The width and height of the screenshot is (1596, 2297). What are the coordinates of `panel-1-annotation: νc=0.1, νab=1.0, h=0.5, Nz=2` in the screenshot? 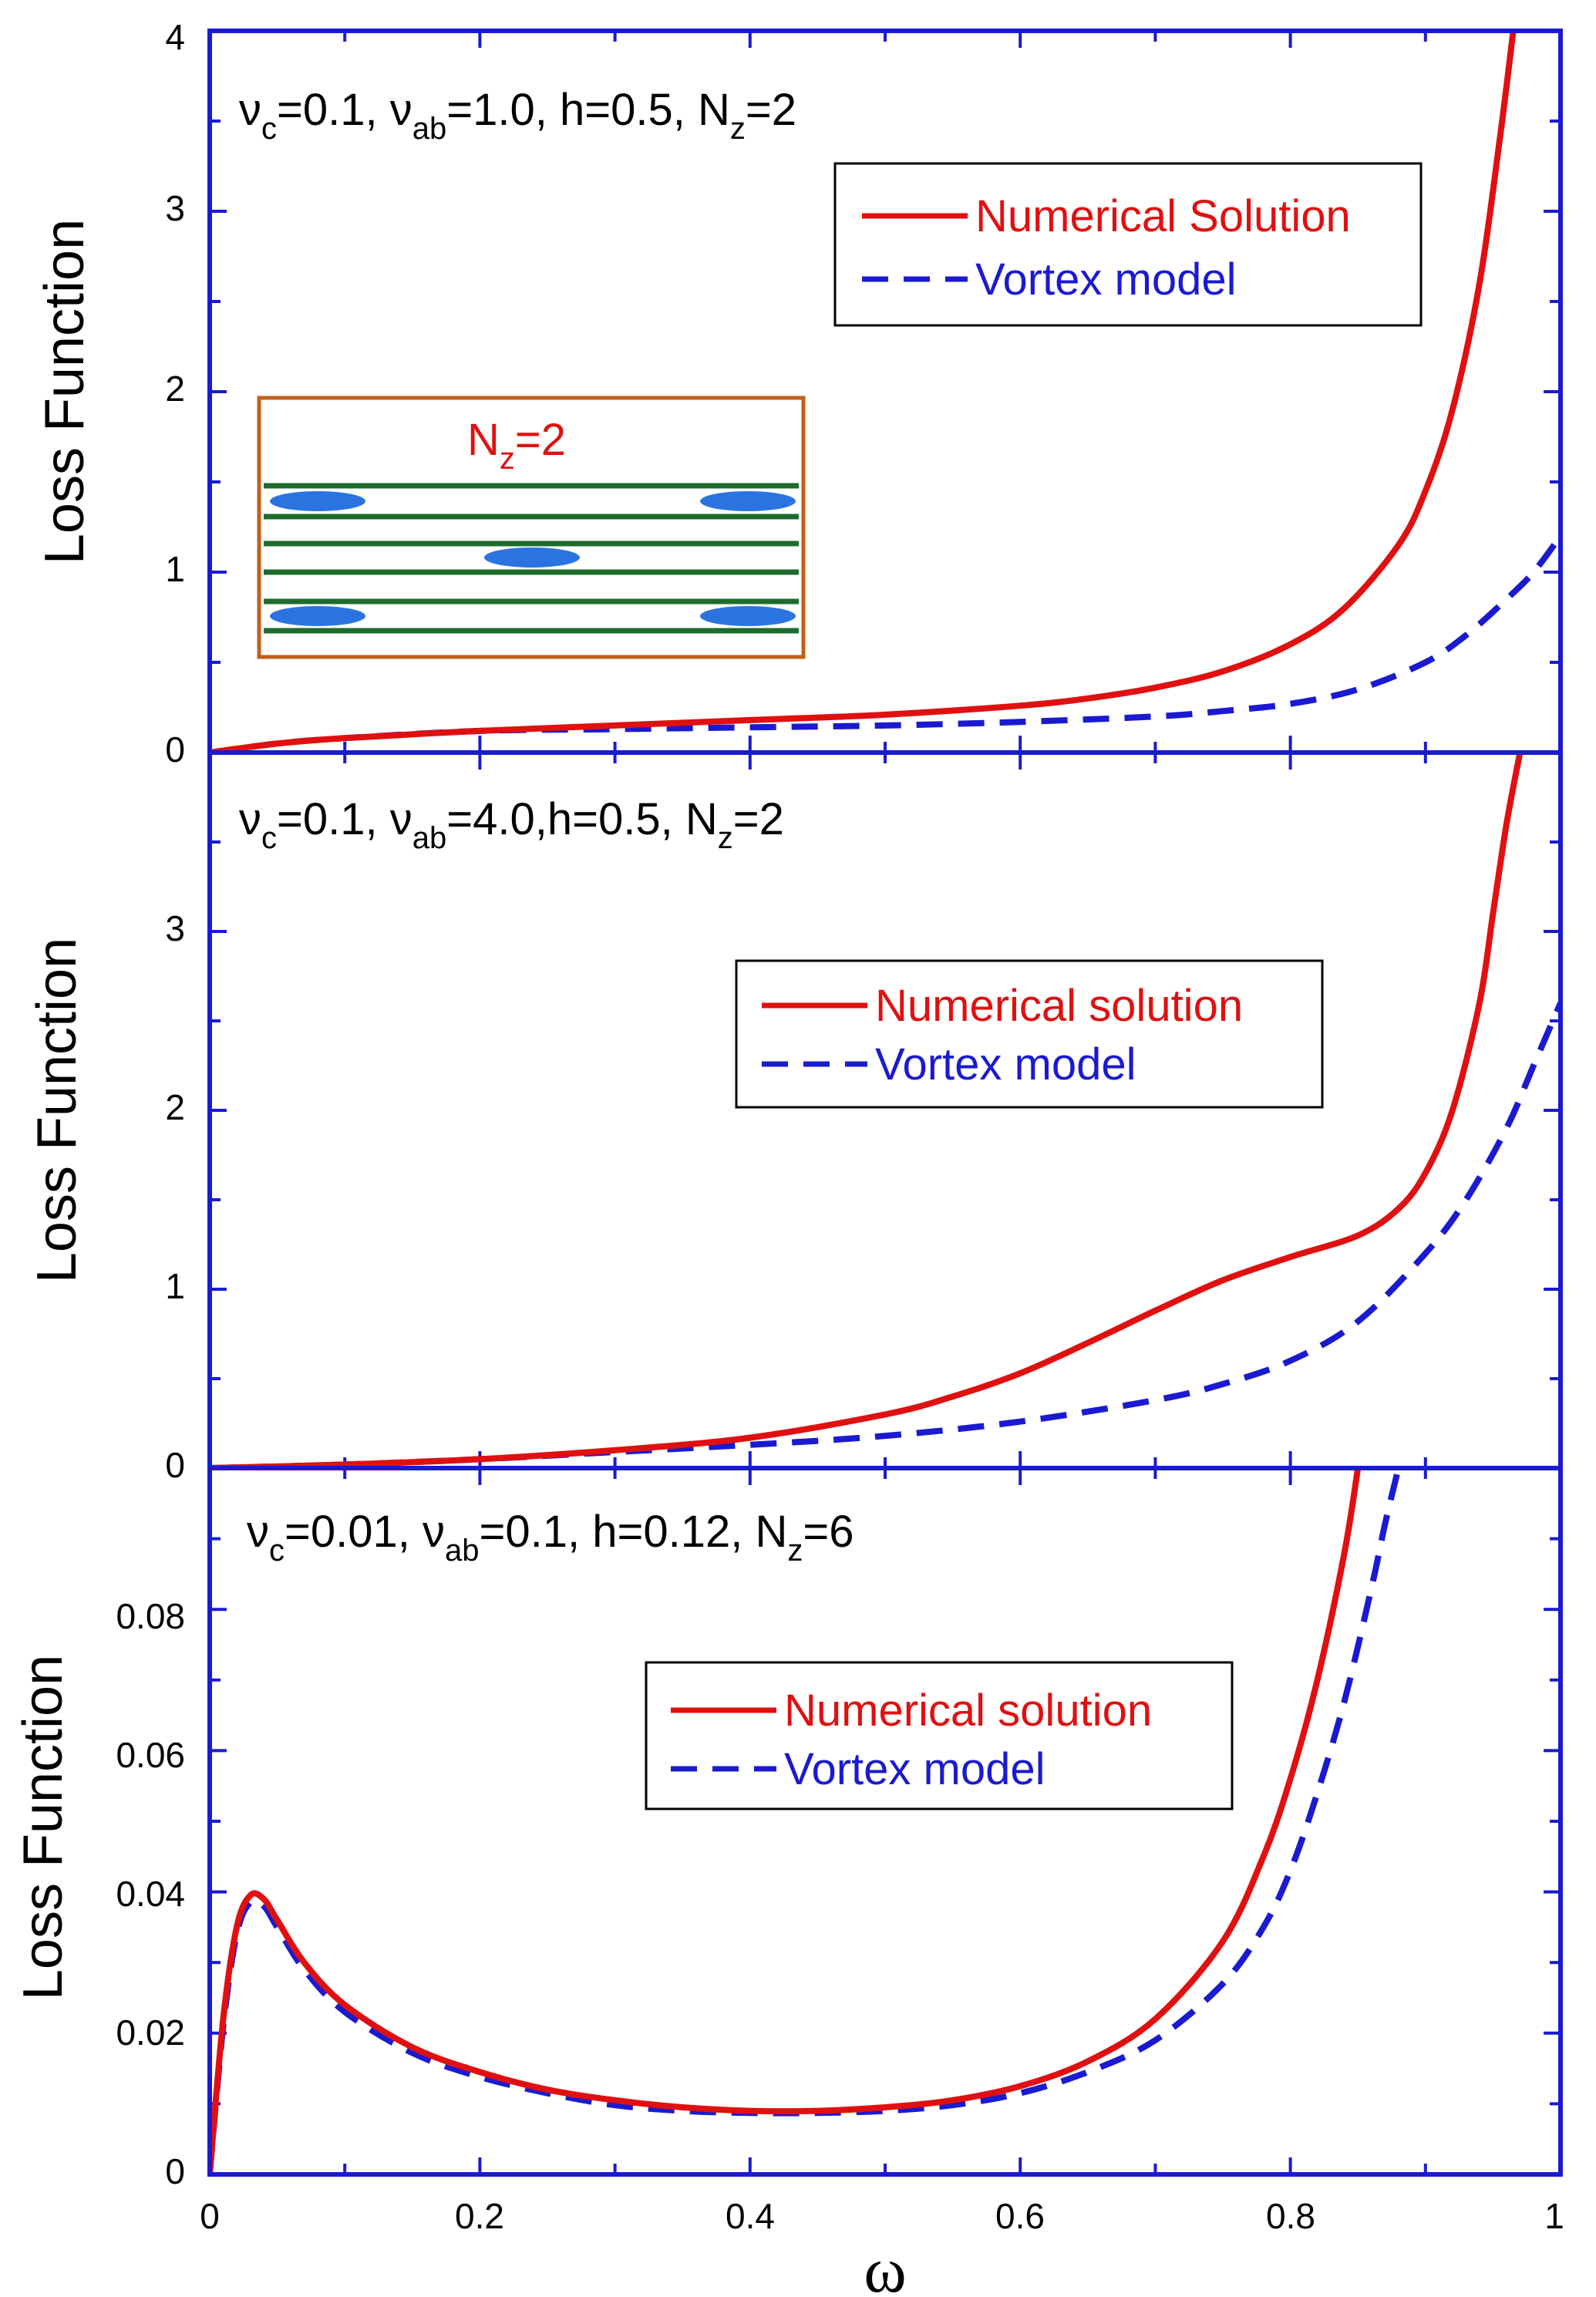 It's located at (517, 116).